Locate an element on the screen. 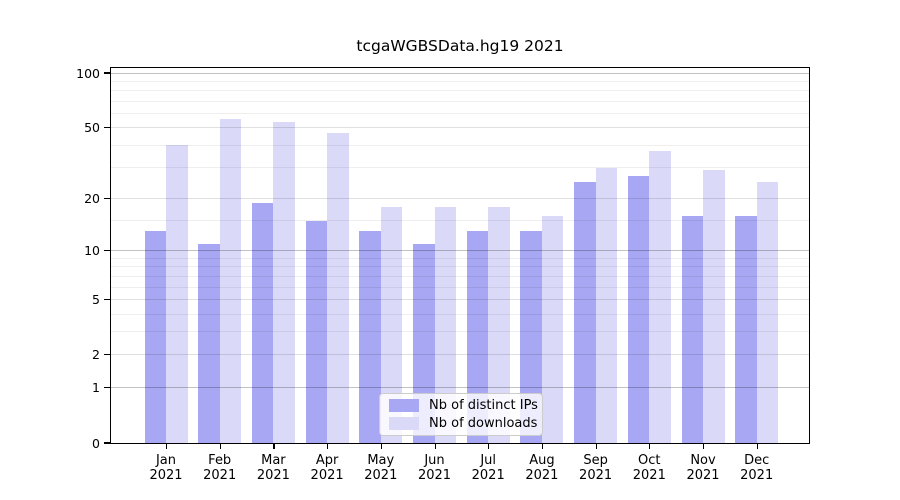  legend-swatch-distinct-ips is located at coordinates (404, 405).